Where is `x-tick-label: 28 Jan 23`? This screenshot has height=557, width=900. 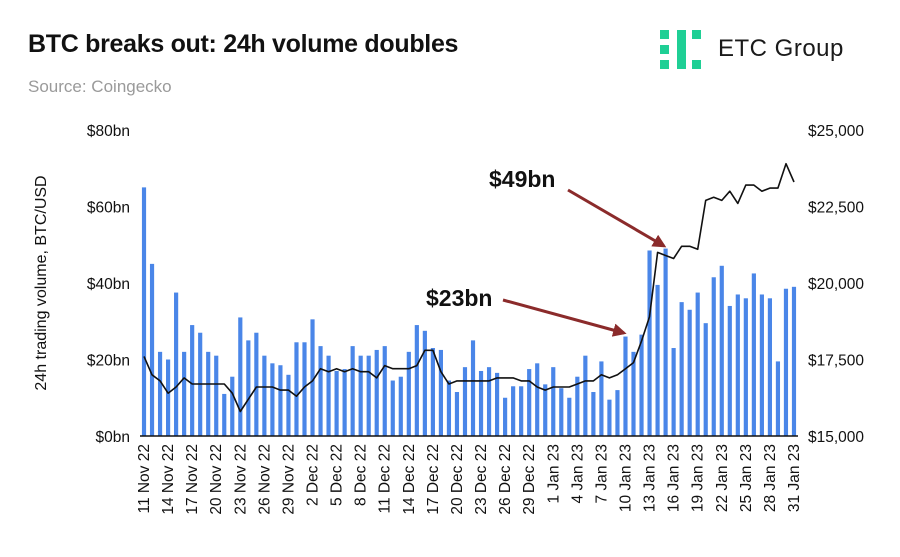 x-tick-label: 28 Jan 23 is located at coordinates (770, 478).